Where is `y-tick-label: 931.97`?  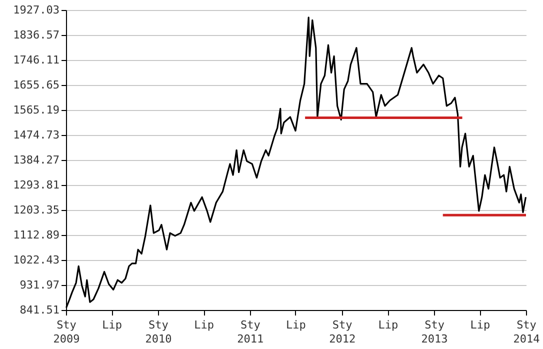 y-tick-label: 931.97 is located at coordinates (40, 285).